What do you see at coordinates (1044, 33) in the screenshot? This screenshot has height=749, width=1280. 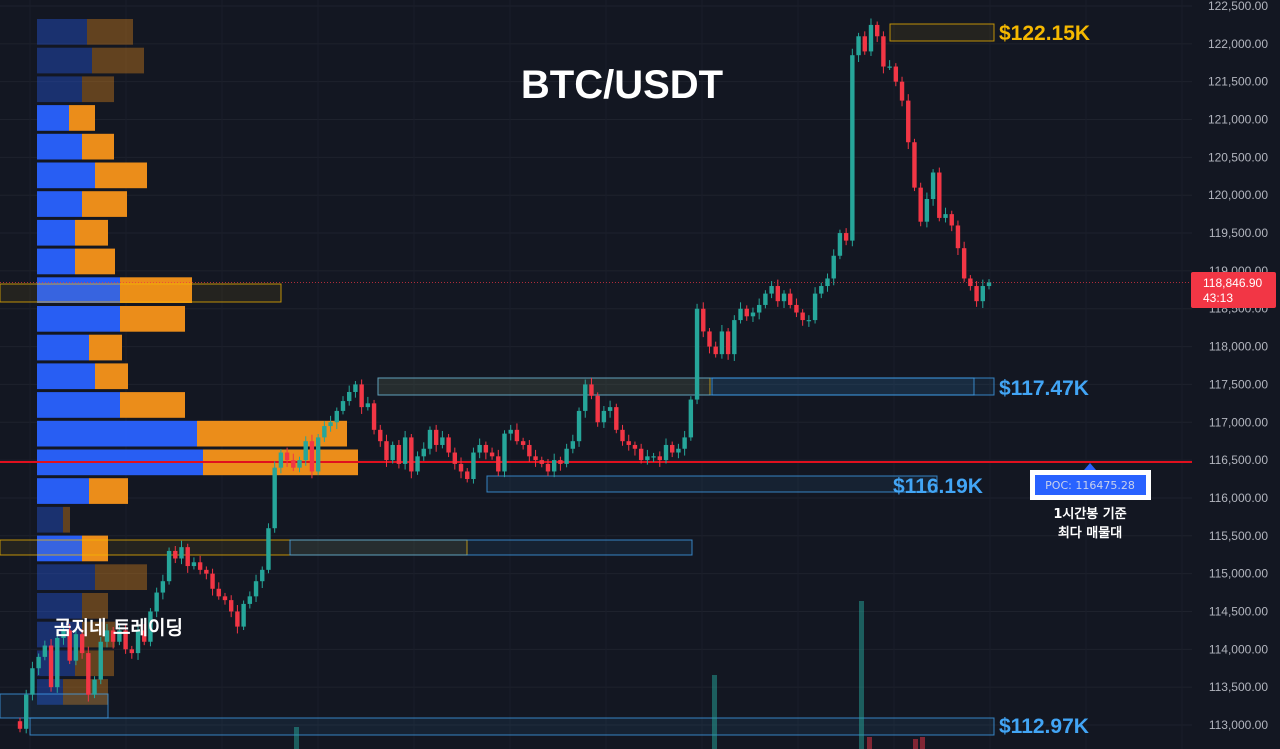 I see `level-label: $122.15K` at bounding box center [1044, 33].